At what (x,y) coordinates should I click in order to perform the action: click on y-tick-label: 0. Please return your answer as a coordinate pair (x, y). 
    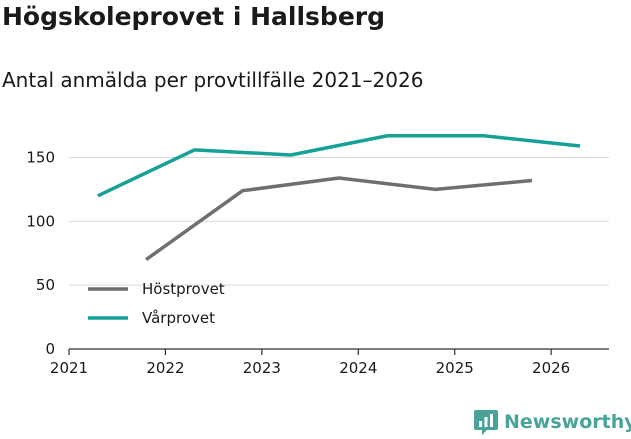
    Looking at the image, I should click on (50, 349).